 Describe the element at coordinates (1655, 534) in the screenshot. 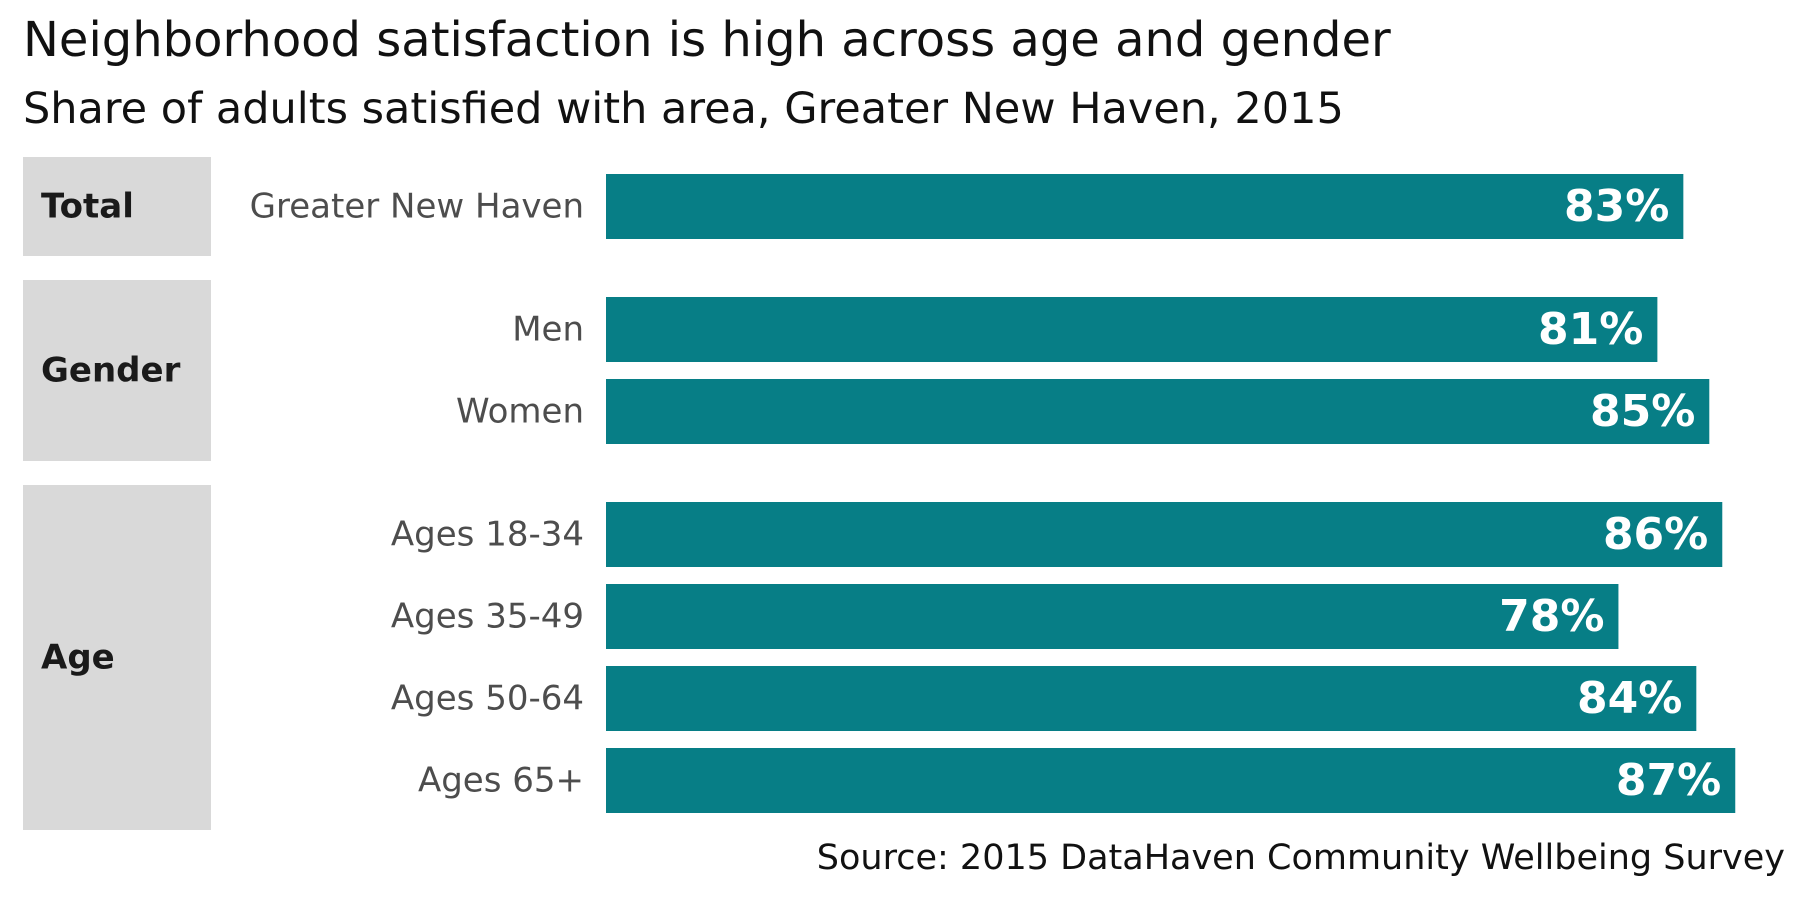

I see `value-label-ages-18-34: 86%` at that location.